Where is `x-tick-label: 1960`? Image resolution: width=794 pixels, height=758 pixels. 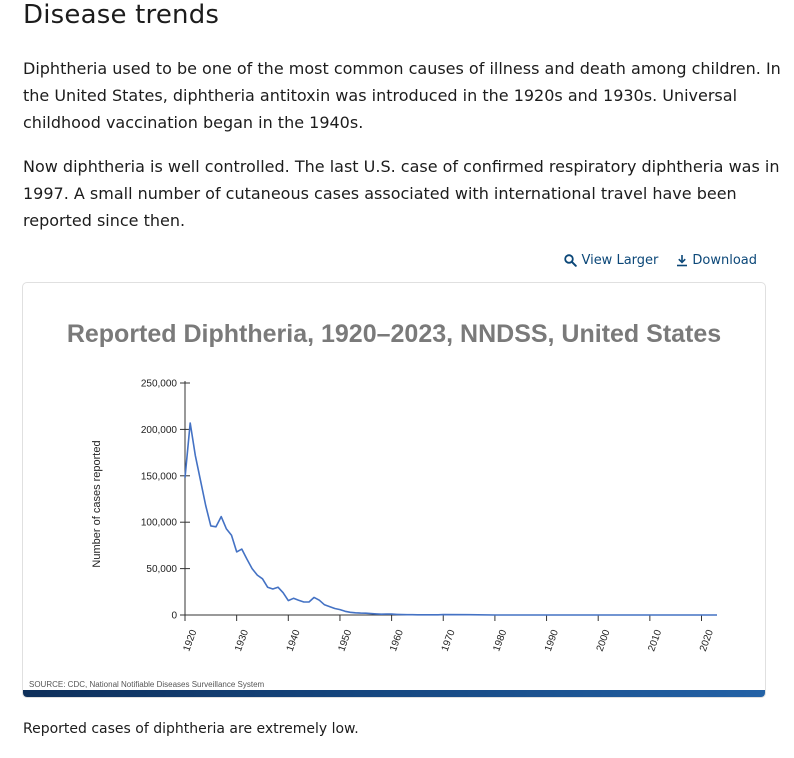
x-tick-label: 1960 is located at coordinates (397, 640).